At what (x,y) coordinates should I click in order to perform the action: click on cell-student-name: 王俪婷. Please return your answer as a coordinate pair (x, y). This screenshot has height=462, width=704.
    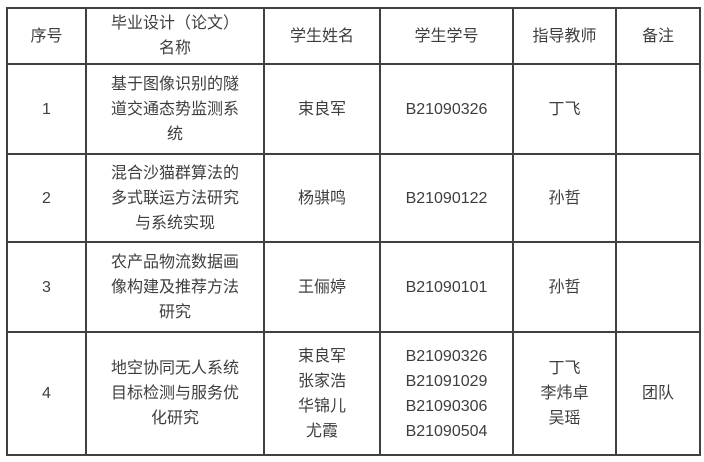
    Looking at the image, I should click on (322, 287).